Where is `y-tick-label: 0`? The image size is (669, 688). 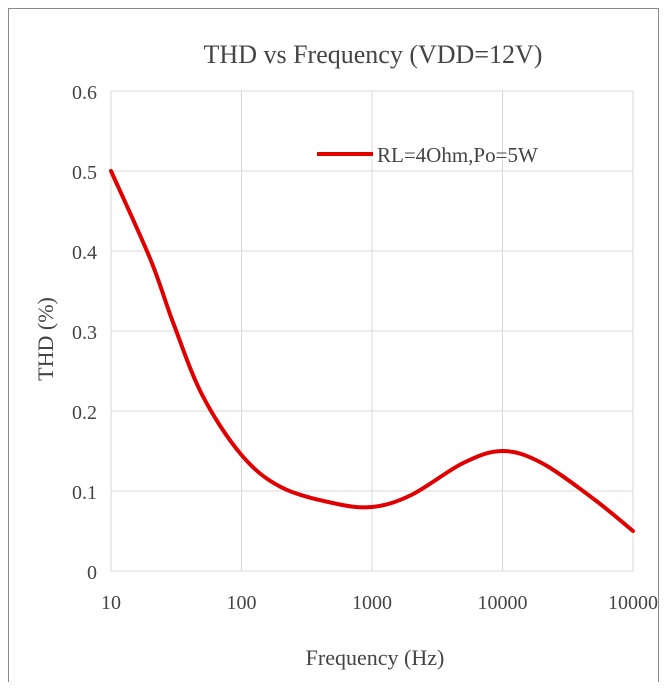
y-tick-label: 0 is located at coordinates (92, 573).